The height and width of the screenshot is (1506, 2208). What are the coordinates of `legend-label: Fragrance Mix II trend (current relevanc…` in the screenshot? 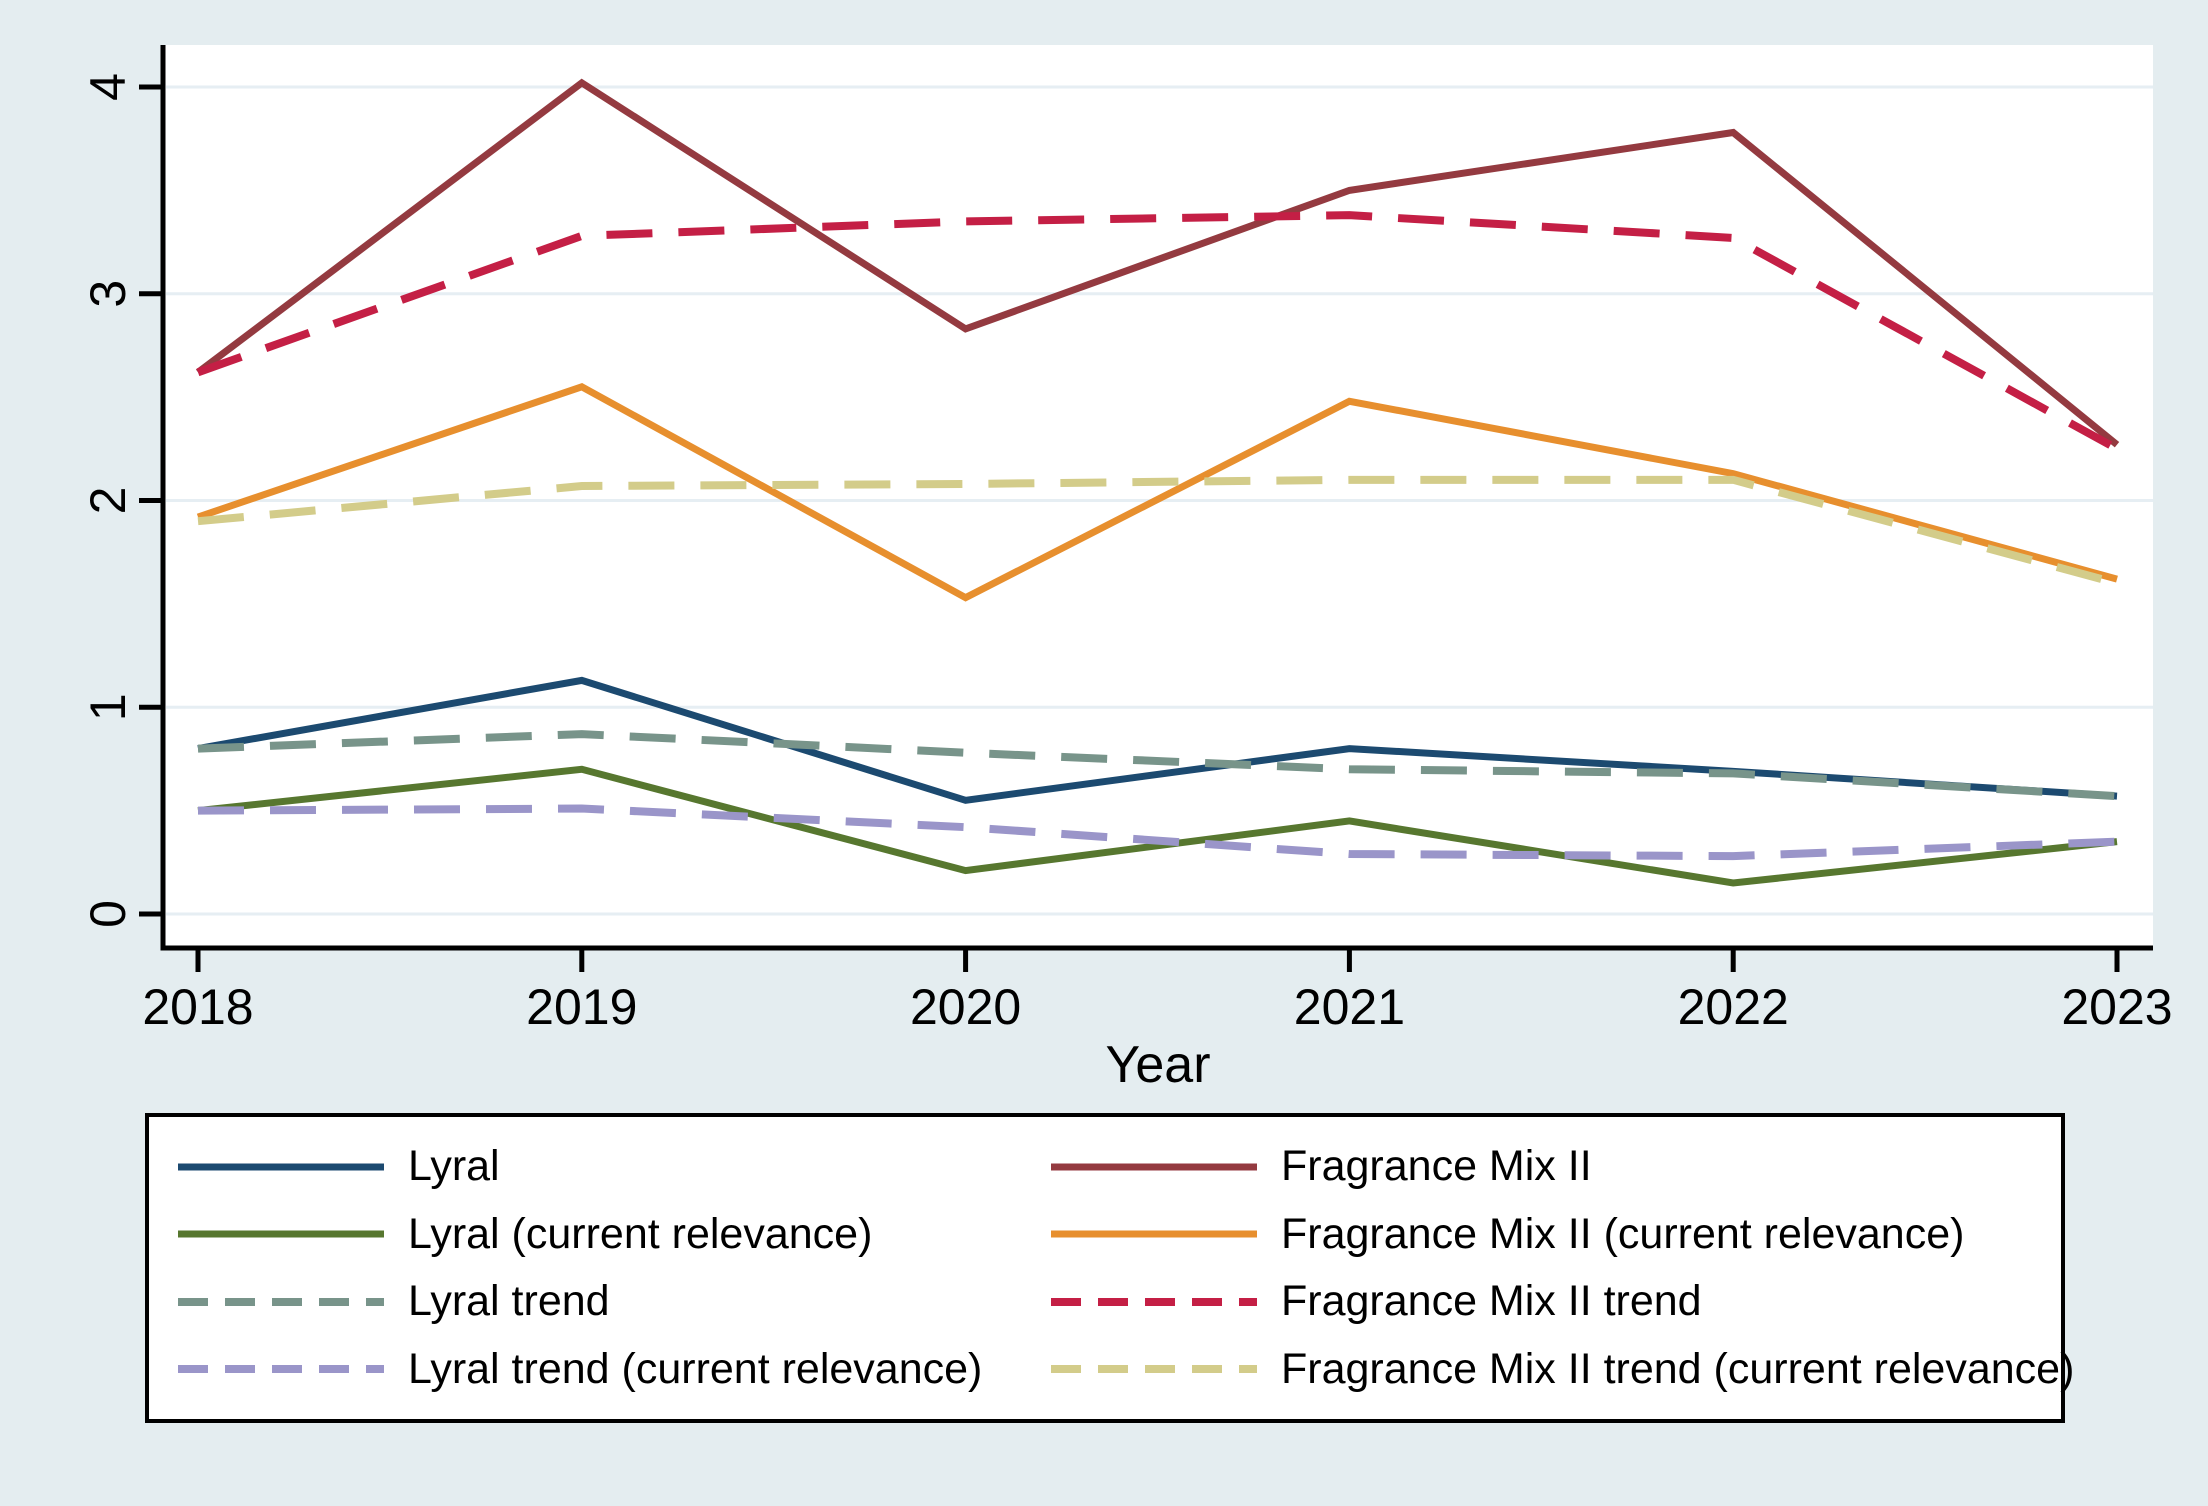 It's located at (1678, 1368).